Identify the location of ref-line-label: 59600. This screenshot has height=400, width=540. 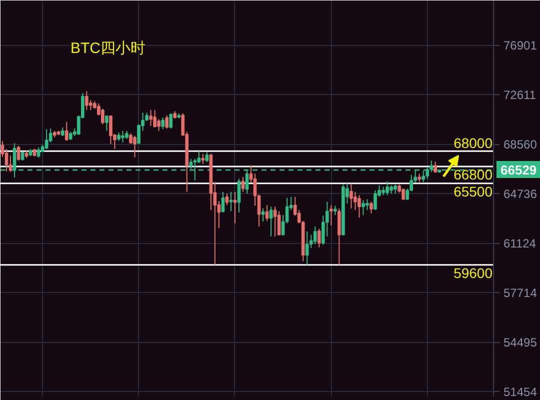
(473, 272).